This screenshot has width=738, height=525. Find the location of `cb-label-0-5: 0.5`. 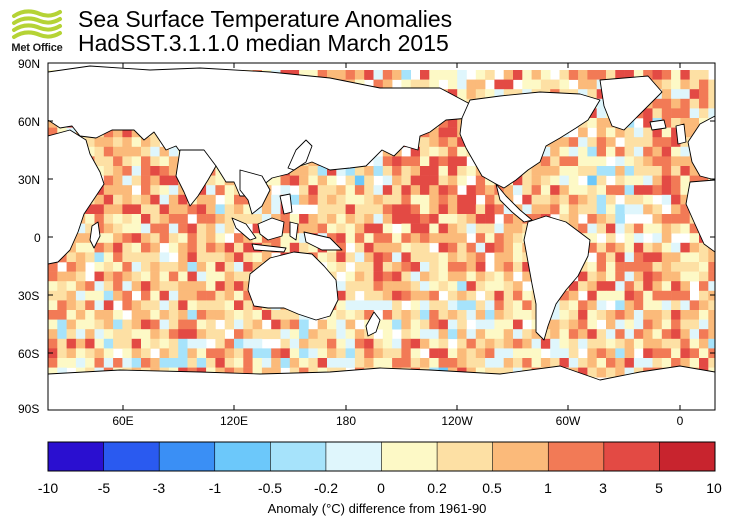

cb-label-0-5: 0.5 is located at coordinates (492, 488).